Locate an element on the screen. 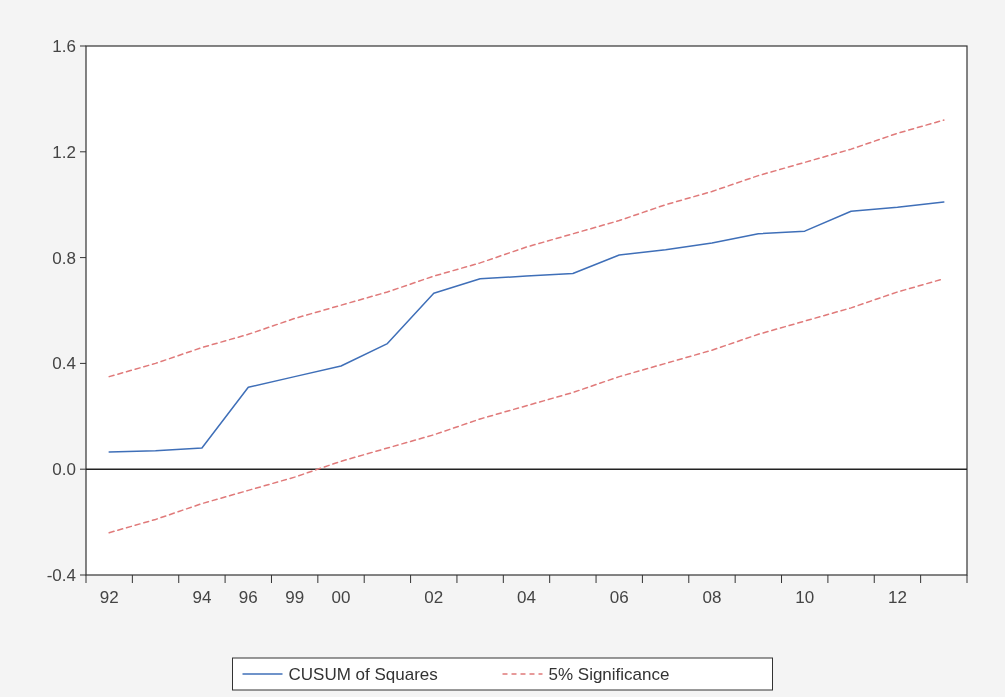  y-tick-label: 0.4 is located at coordinates (64, 364).